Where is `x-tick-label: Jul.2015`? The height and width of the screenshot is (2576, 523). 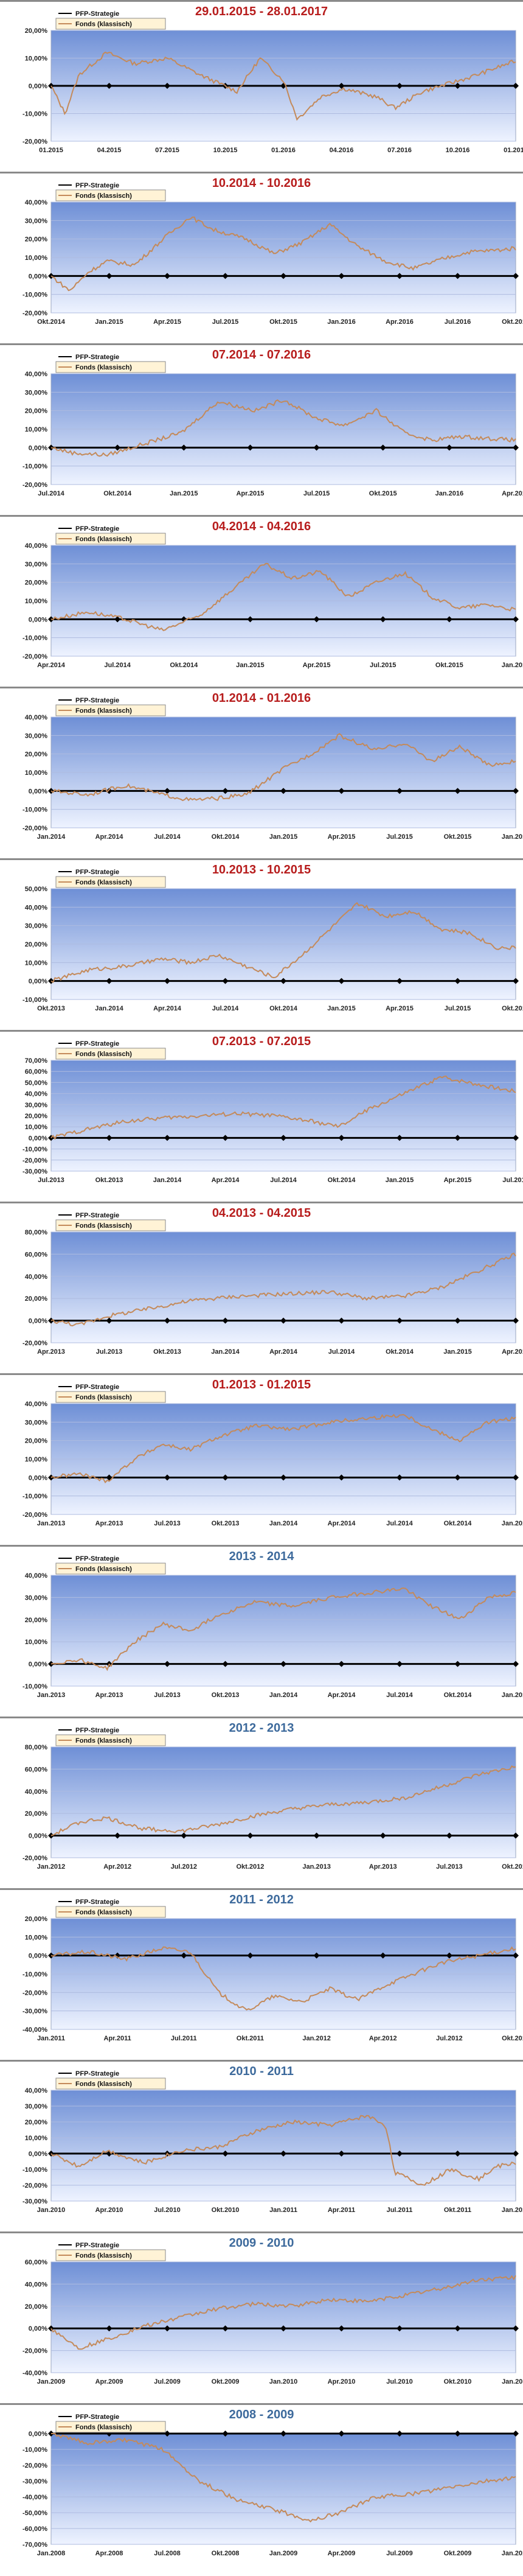
x-tick-label: Jul.2015 is located at coordinates (316, 494).